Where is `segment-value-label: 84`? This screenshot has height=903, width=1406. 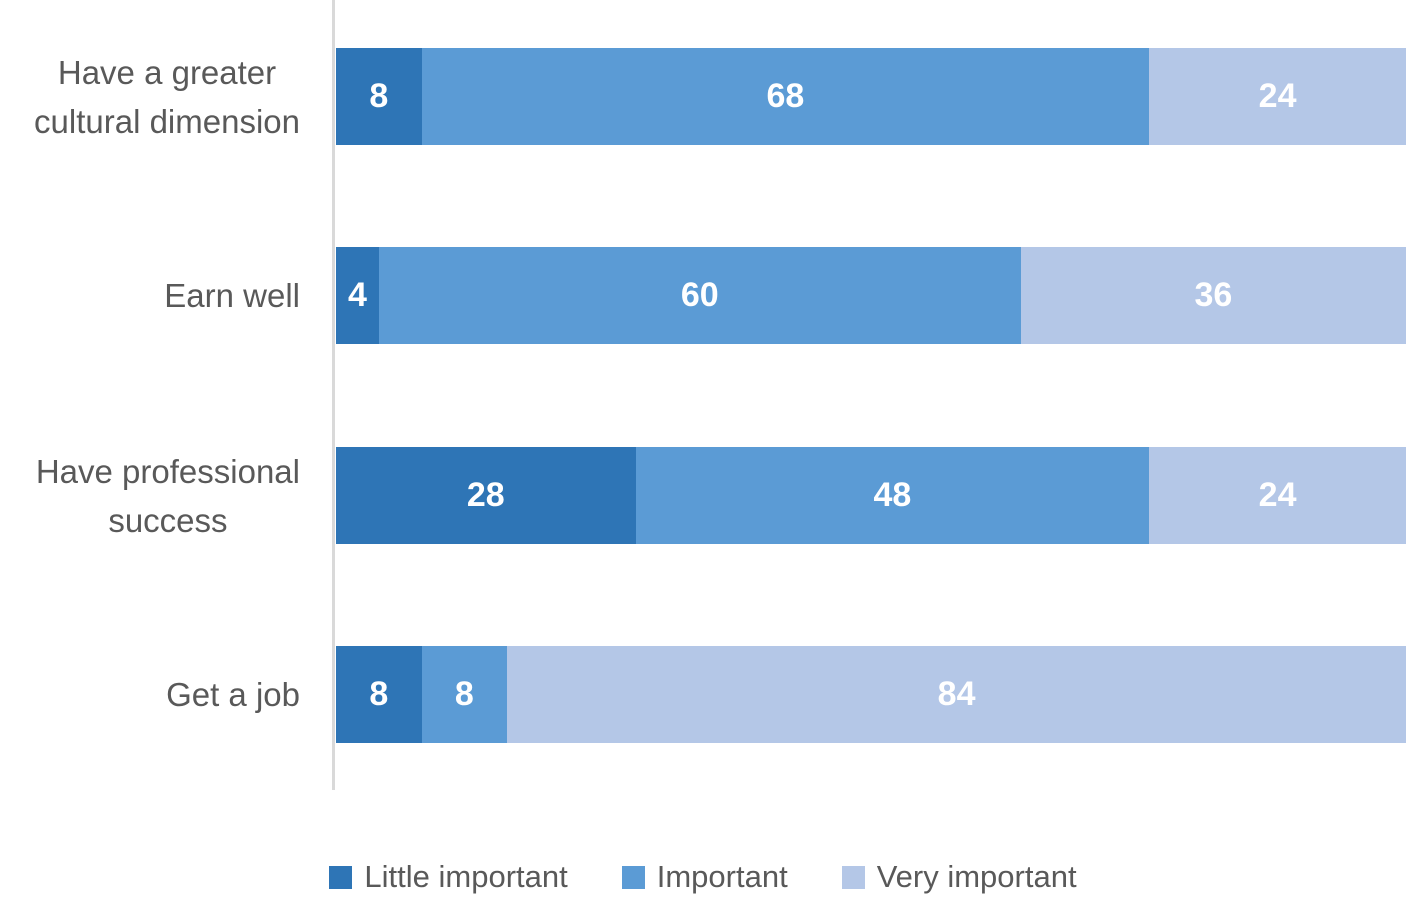 segment-value-label: 84 is located at coordinates (956, 694).